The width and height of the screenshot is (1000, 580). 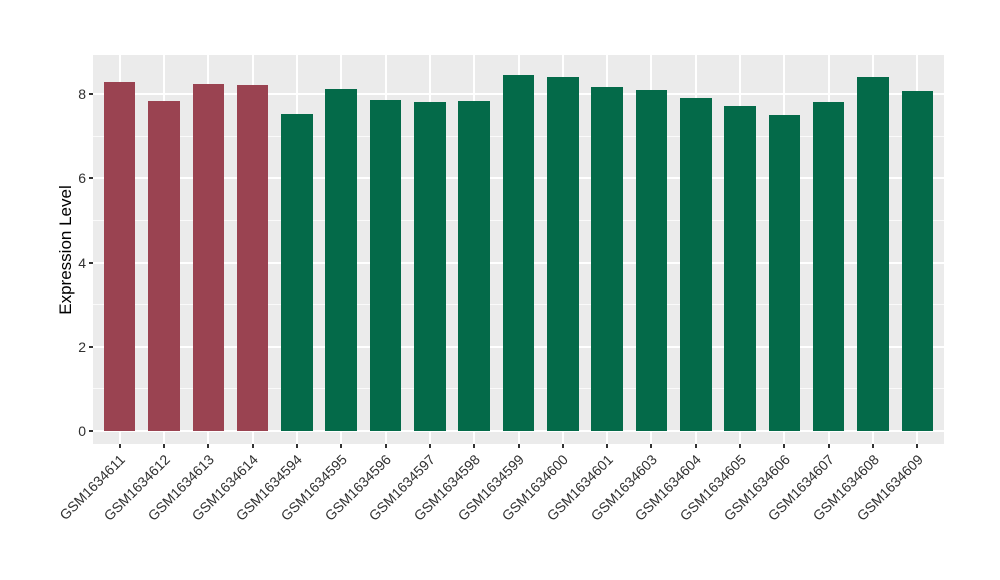 I want to click on y-tick-label: 0, so click(x=82, y=430).